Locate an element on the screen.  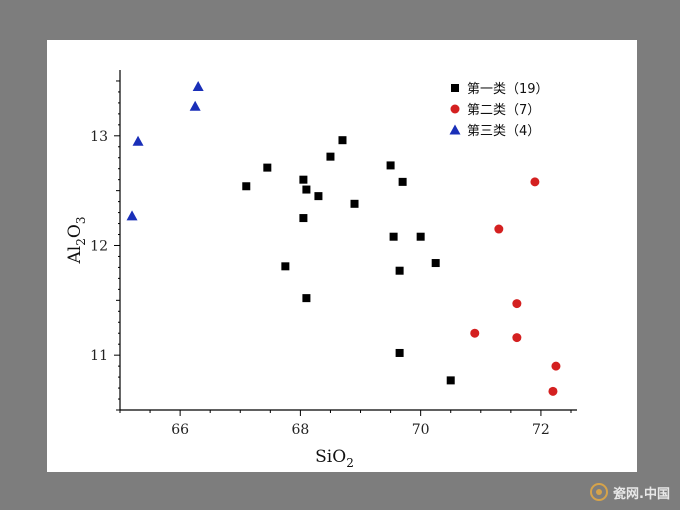
legend-label-2: 第二类（7） is located at coordinates (503, 110).